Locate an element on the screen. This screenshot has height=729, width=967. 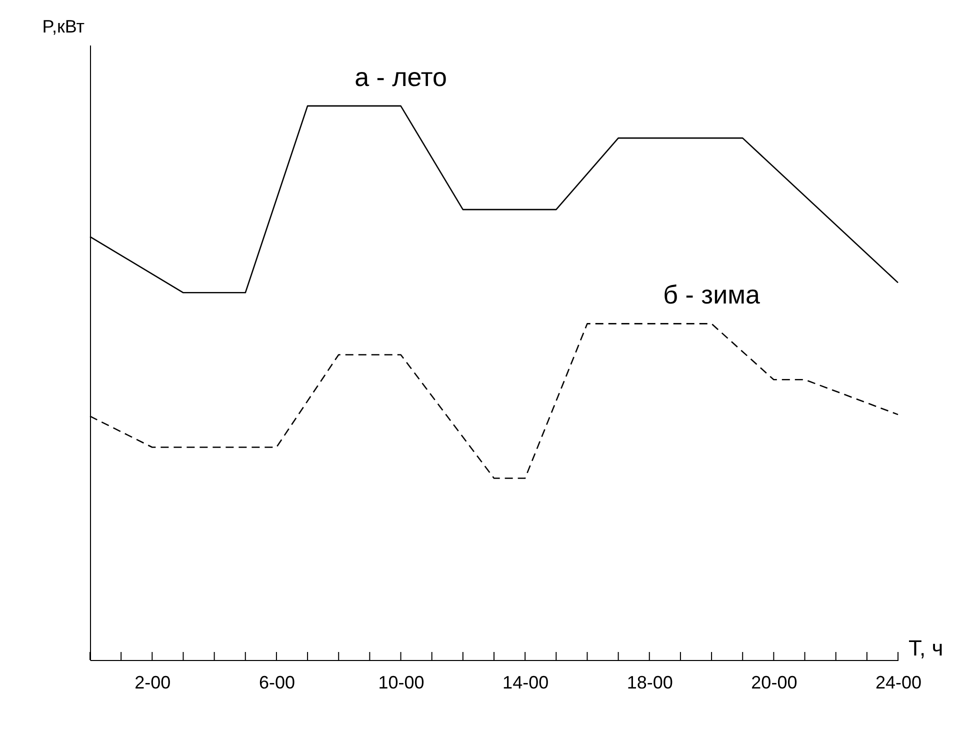
x-tick-label: 6-00 is located at coordinates (276, 682).